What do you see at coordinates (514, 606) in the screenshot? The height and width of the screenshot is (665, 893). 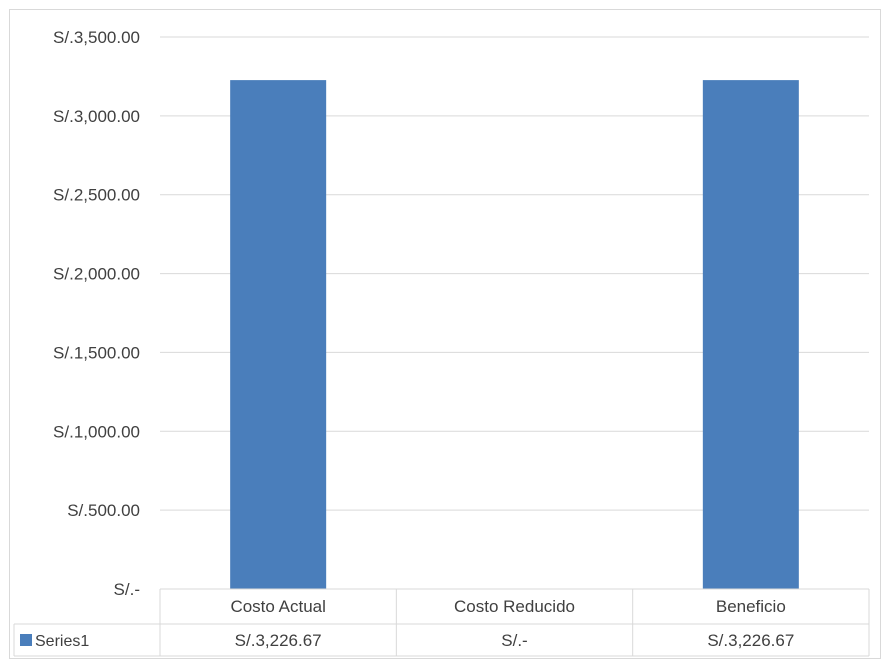 I see `category-label: Costo Reducido` at bounding box center [514, 606].